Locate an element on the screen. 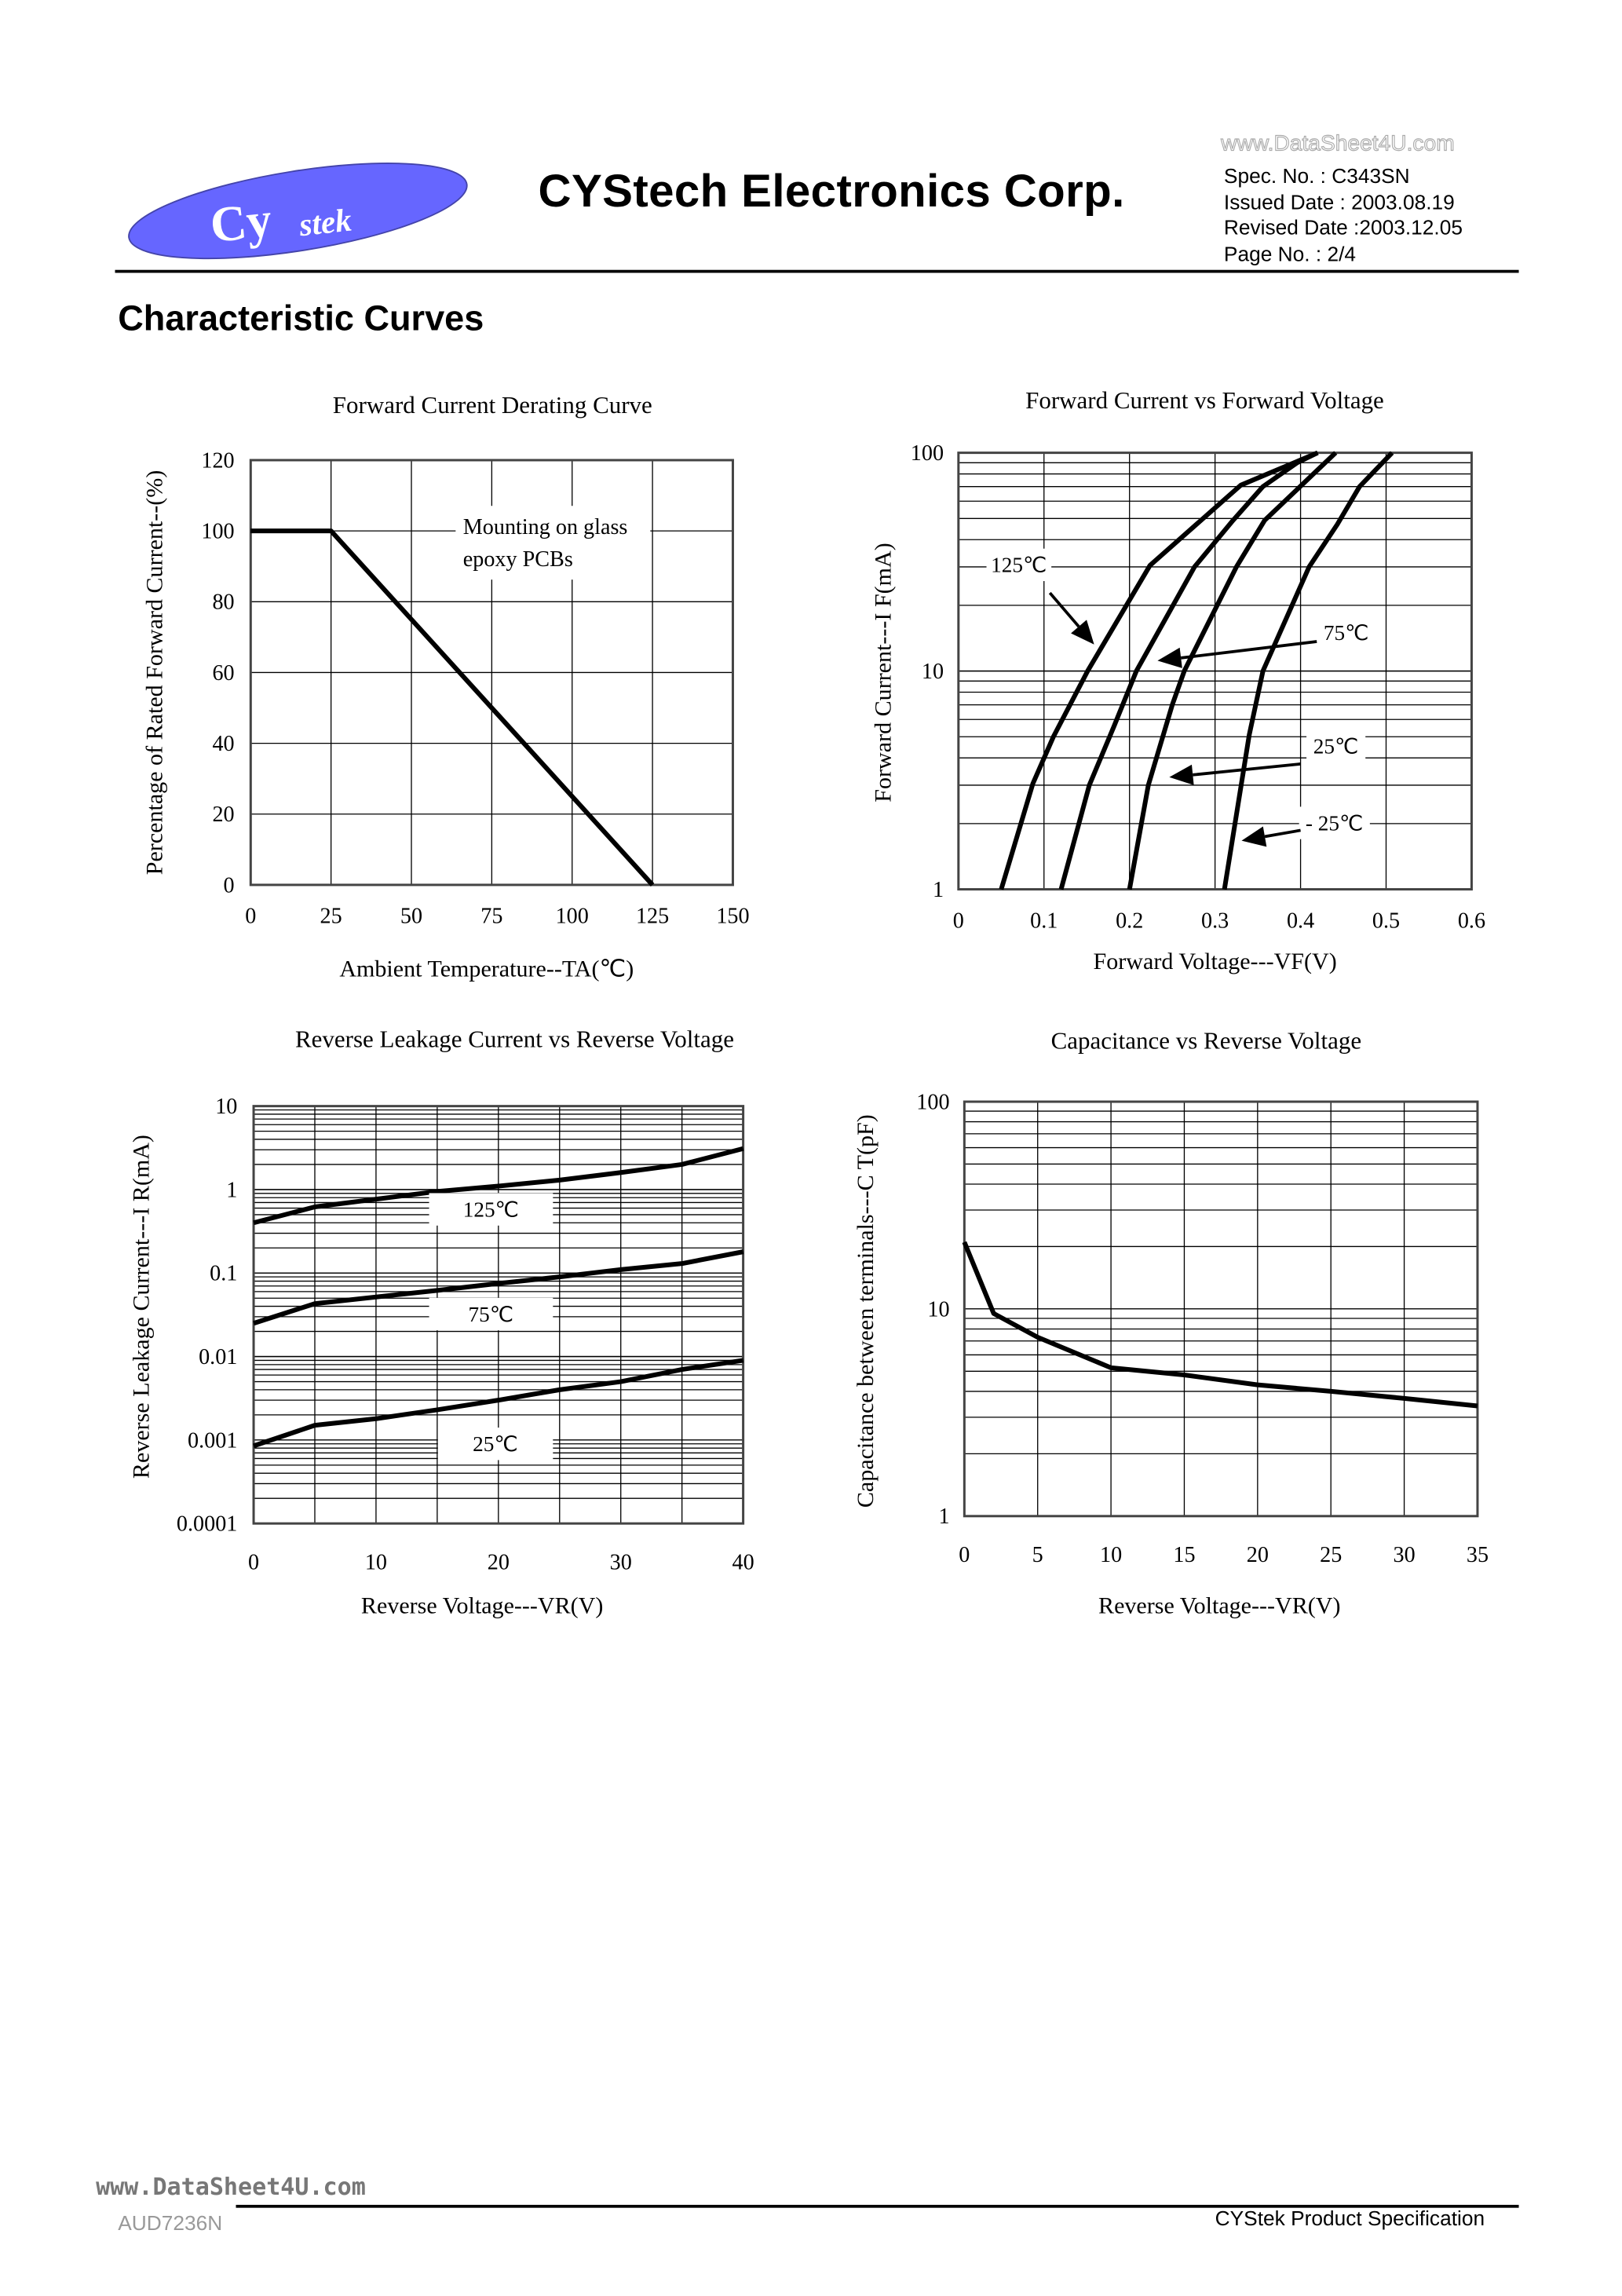 The height and width of the screenshot is (2296, 1622). y-tick-label: 40 is located at coordinates (223, 744).